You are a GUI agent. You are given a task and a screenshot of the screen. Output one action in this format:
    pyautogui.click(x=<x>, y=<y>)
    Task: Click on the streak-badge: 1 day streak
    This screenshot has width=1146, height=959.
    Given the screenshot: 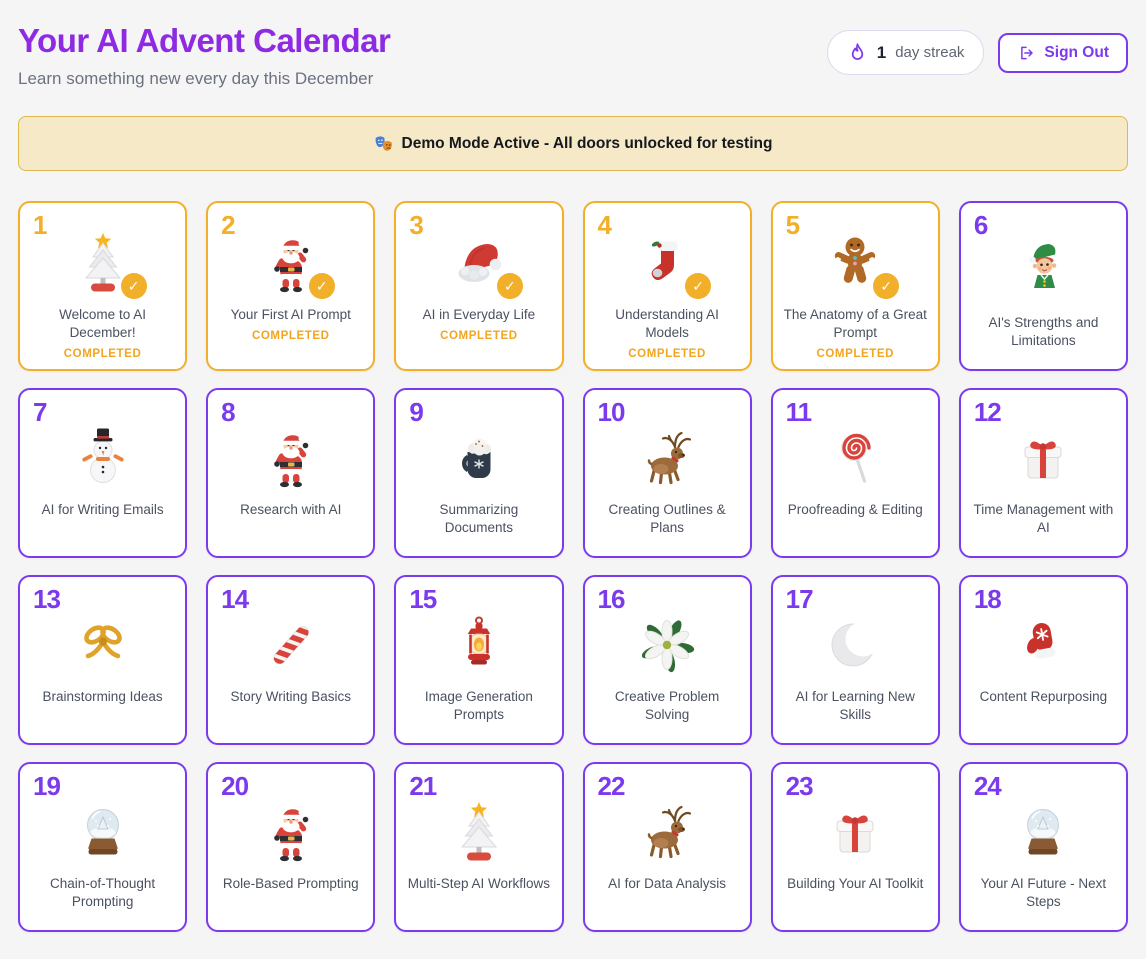 What is the action you would take?
    pyautogui.click(x=905, y=52)
    